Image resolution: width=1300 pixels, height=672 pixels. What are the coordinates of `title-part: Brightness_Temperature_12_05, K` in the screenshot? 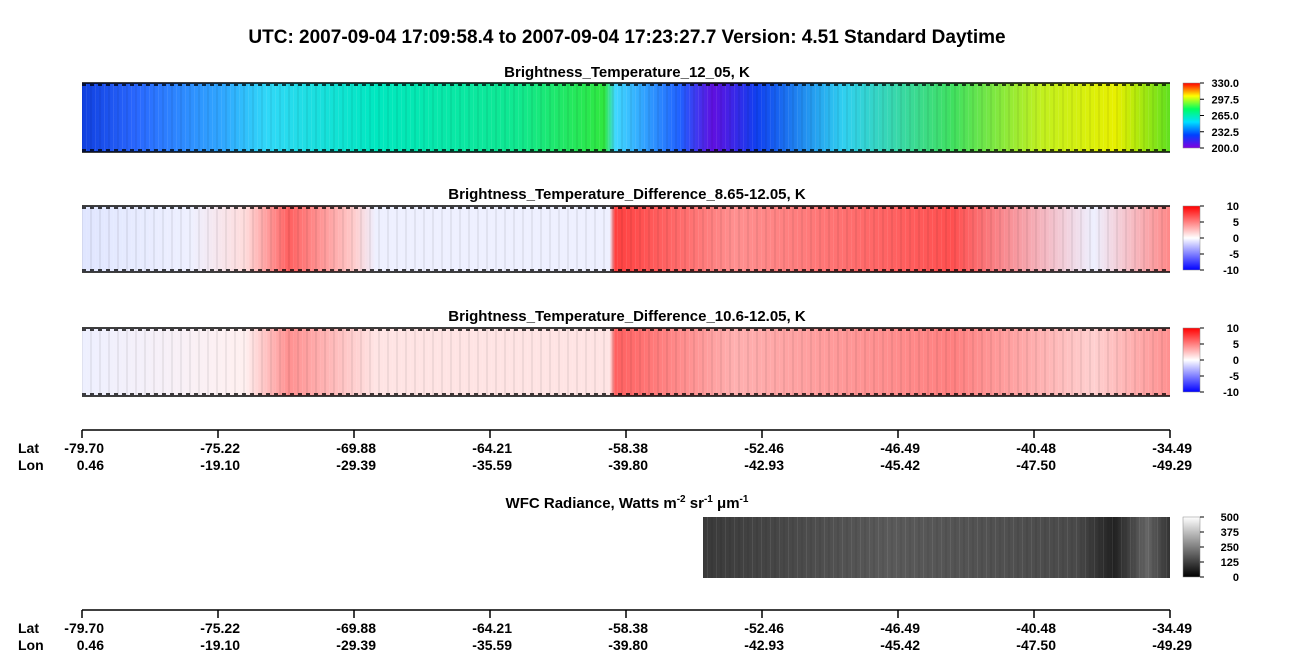 It's located at (627, 72).